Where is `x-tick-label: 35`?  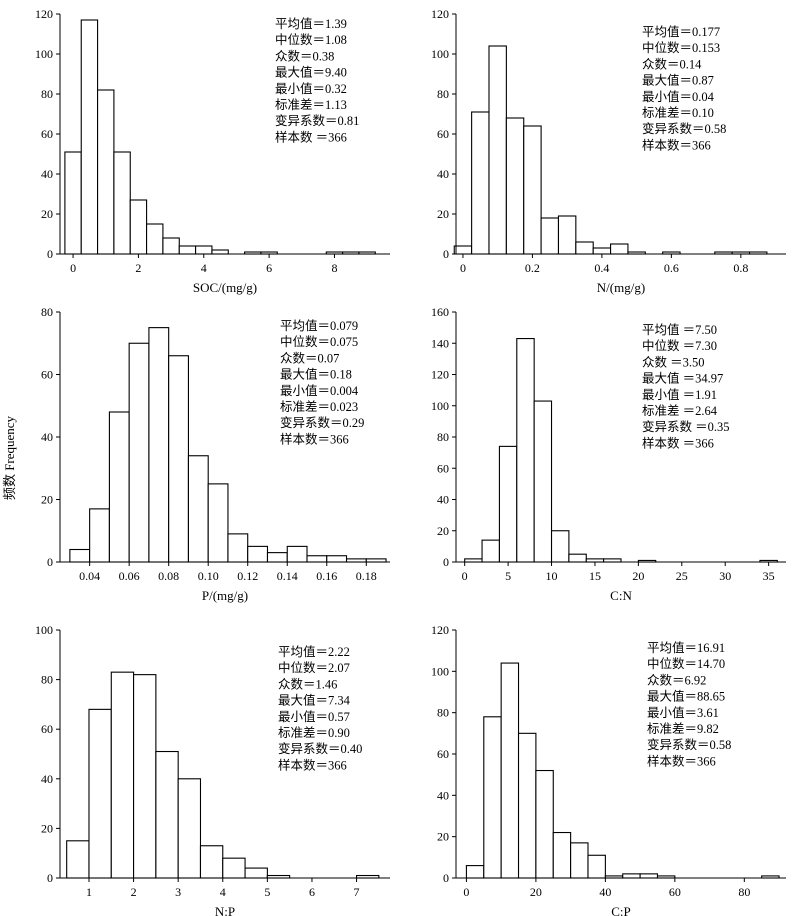 x-tick-label: 35 is located at coordinates (769, 576).